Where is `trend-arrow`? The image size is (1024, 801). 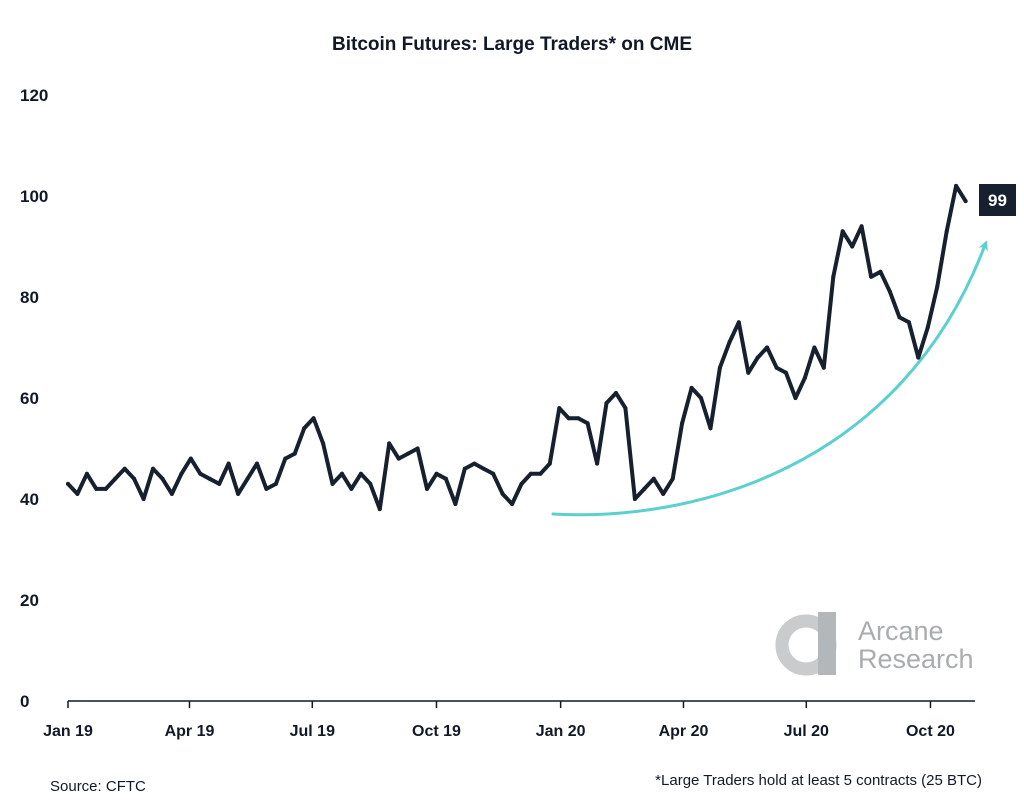 trend-arrow is located at coordinates (769, 378).